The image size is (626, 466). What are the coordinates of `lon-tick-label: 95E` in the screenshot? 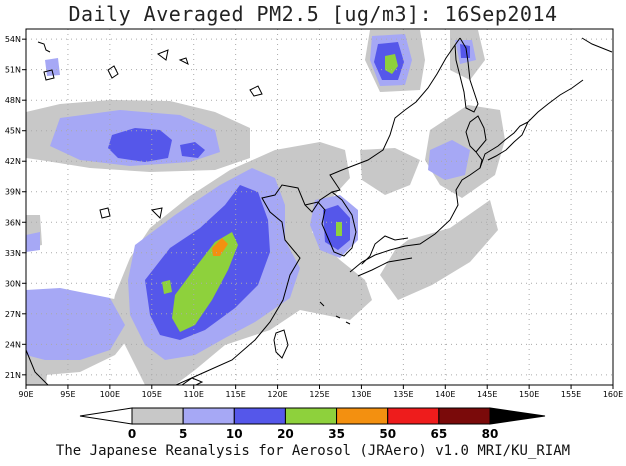 It's located at (67, 394).